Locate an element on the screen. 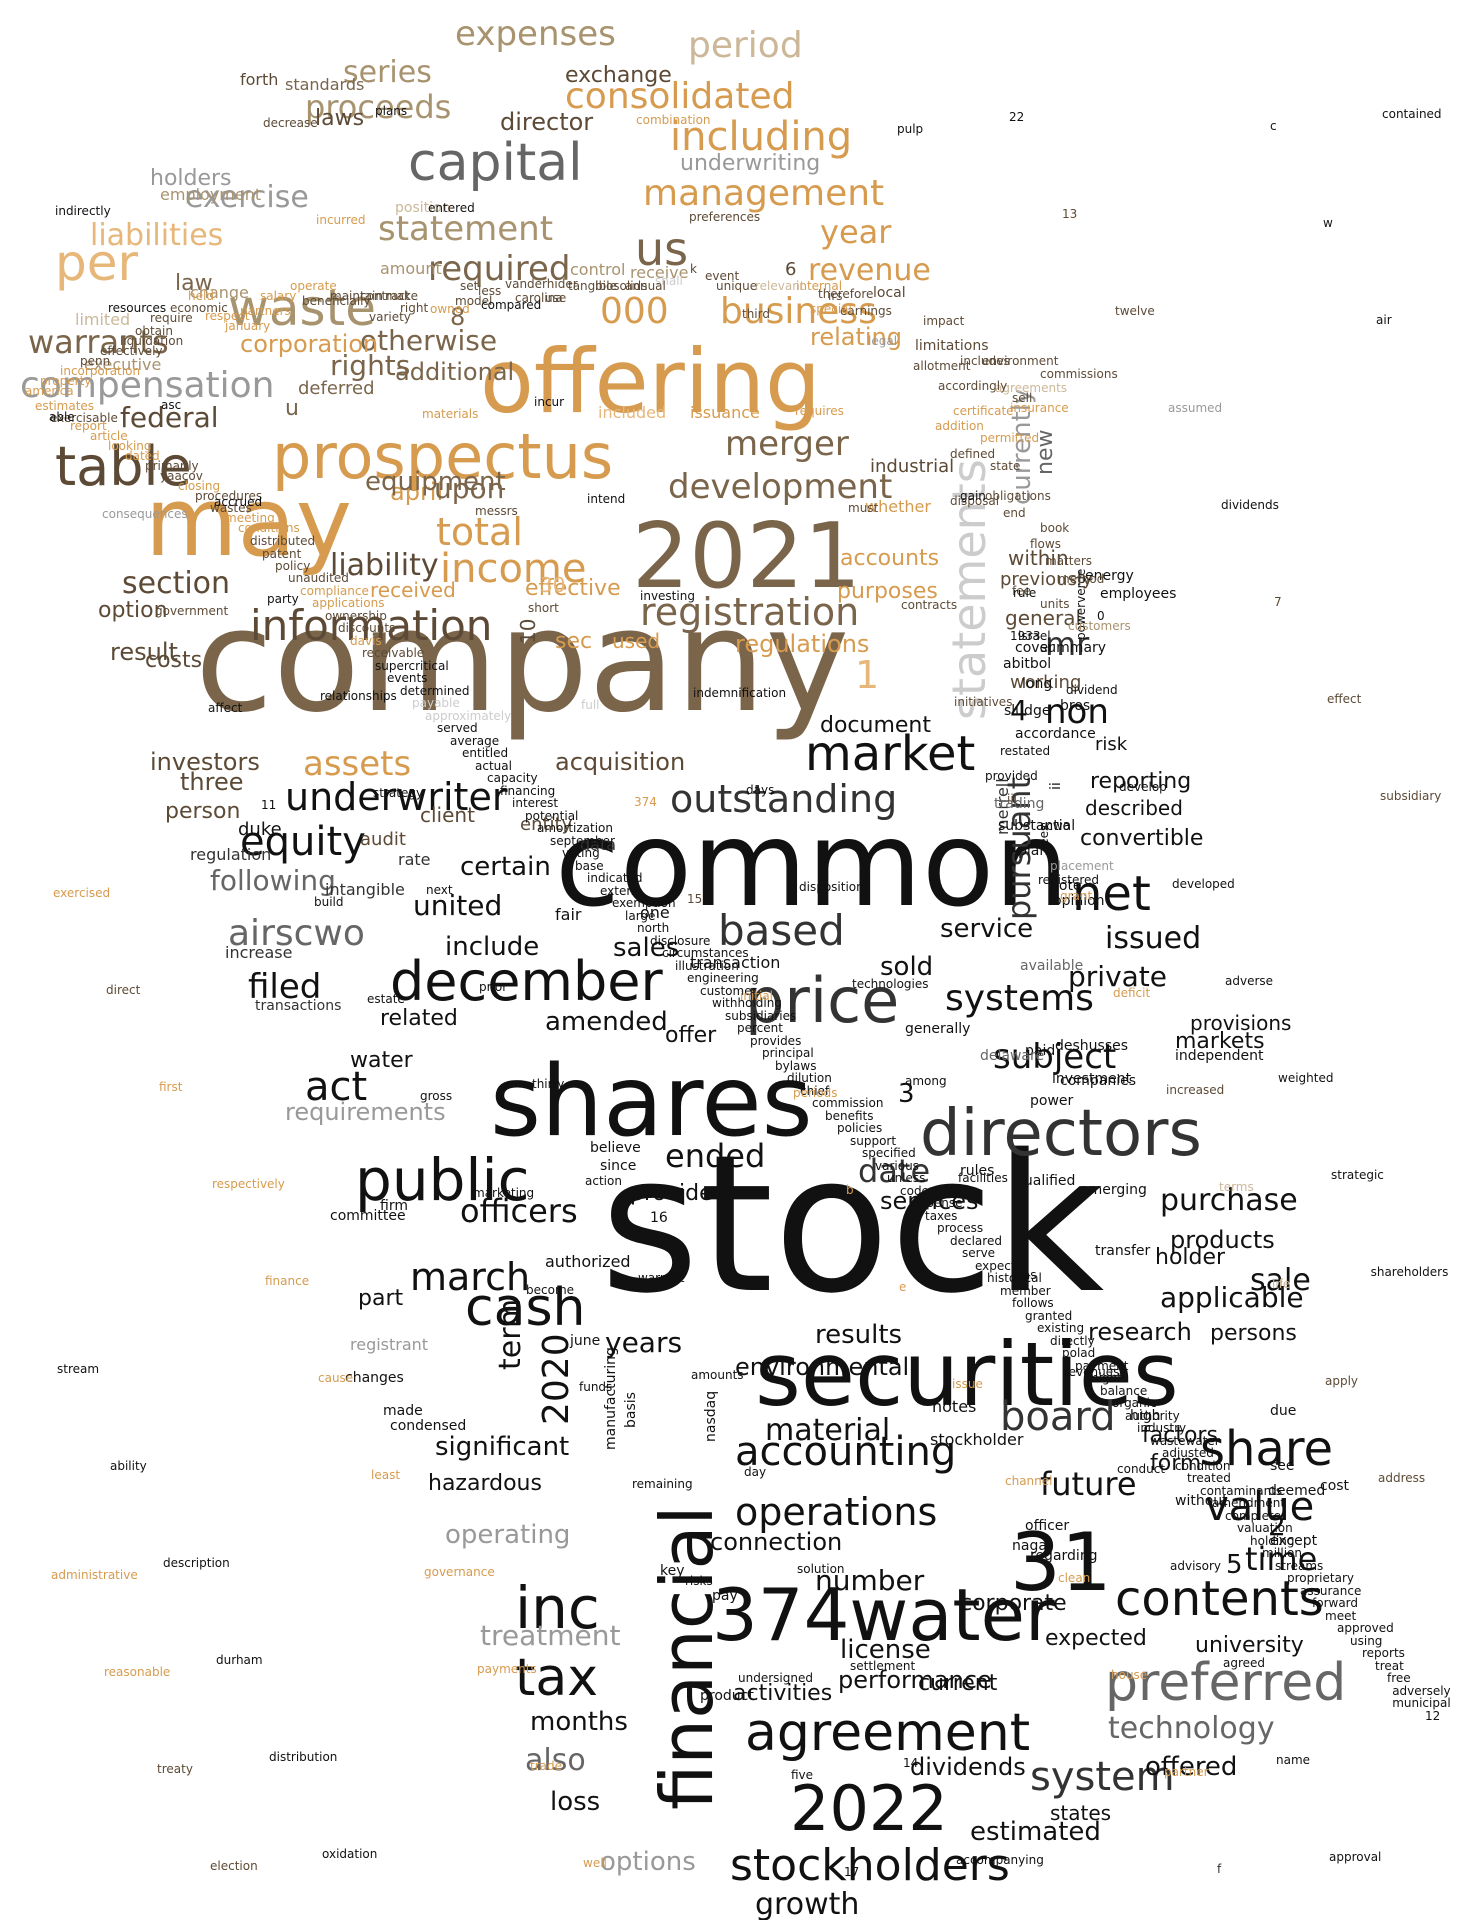 Image resolution: width=1461 pixels, height=1920 pixels. word-treaty: treaty is located at coordinates (175, 1769).